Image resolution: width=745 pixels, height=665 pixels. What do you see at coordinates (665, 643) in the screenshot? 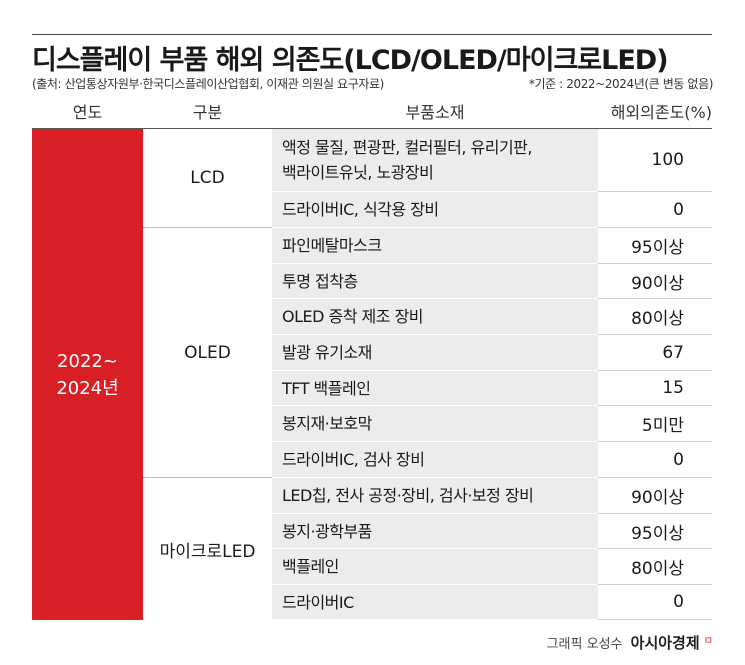
I see `brand-logo: 아시아경제` at bounding box center [665, 643].